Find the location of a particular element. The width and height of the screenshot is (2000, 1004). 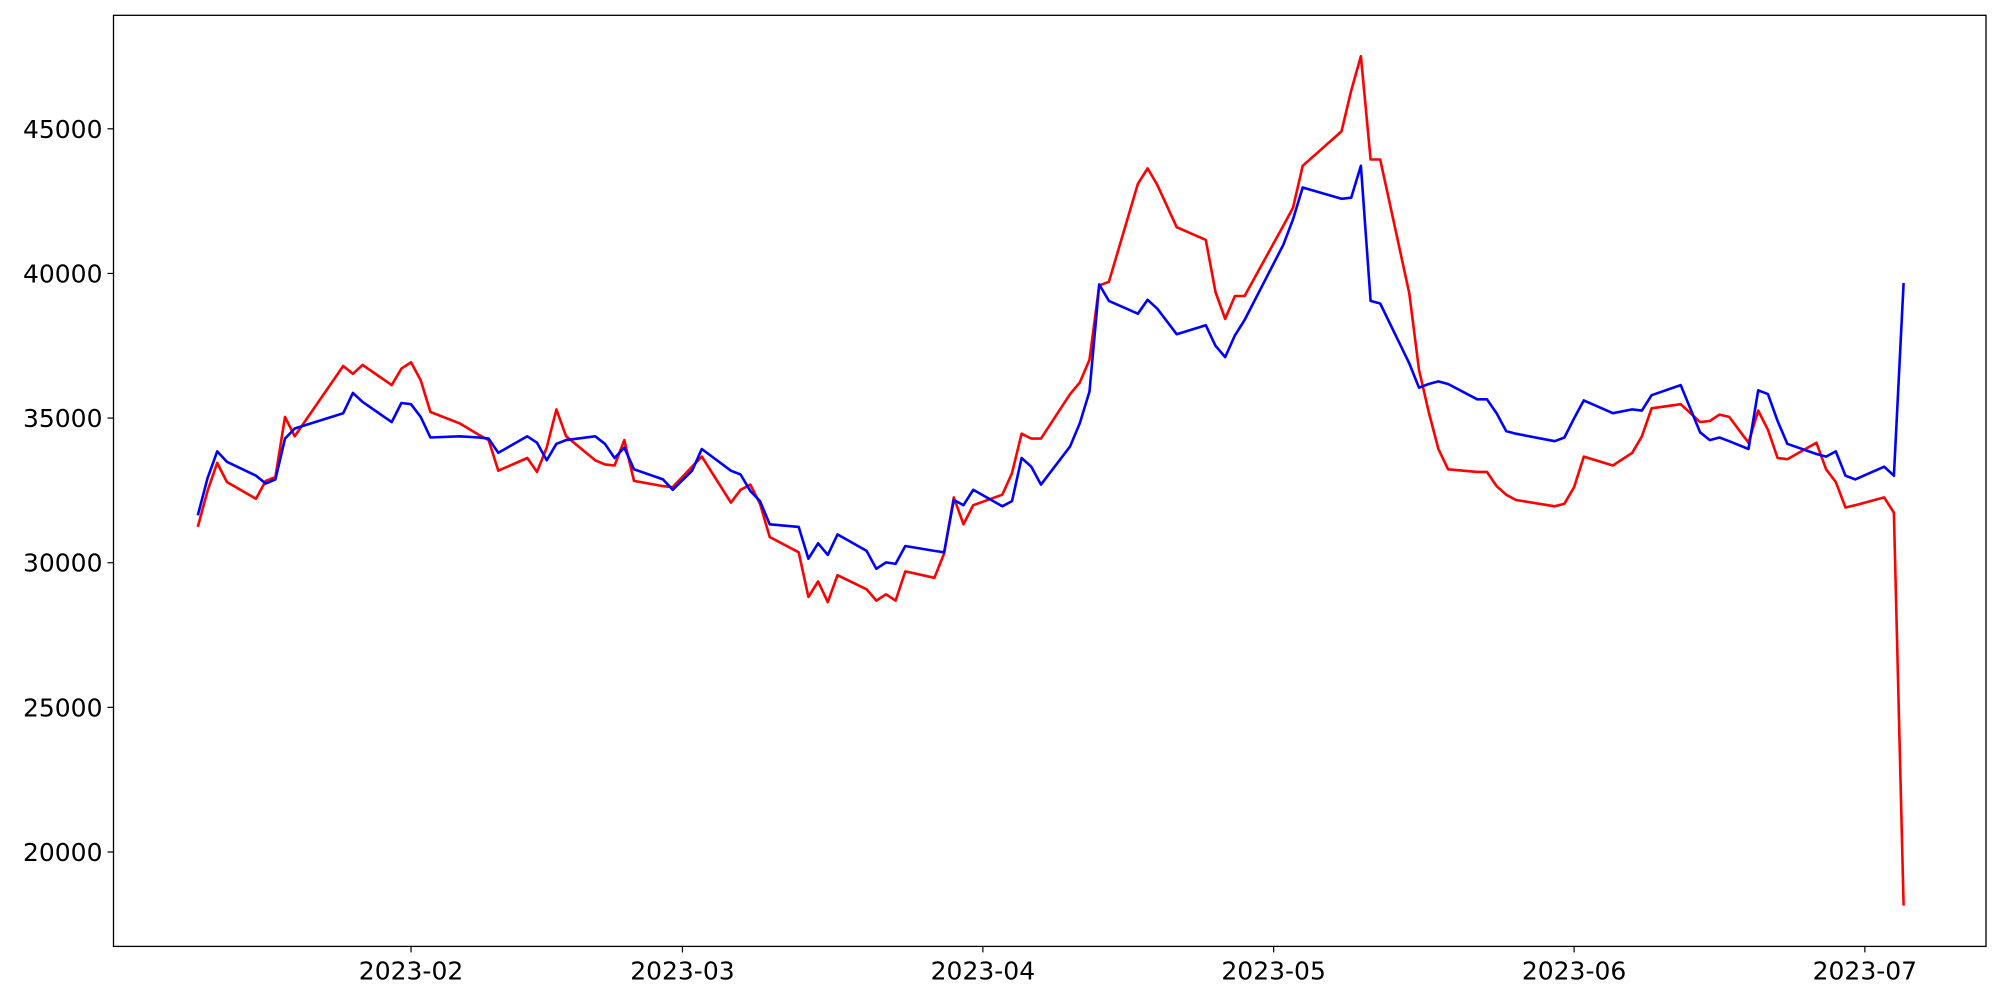

x-tick-label: 2023-03 is located at coordinates (682, 970).